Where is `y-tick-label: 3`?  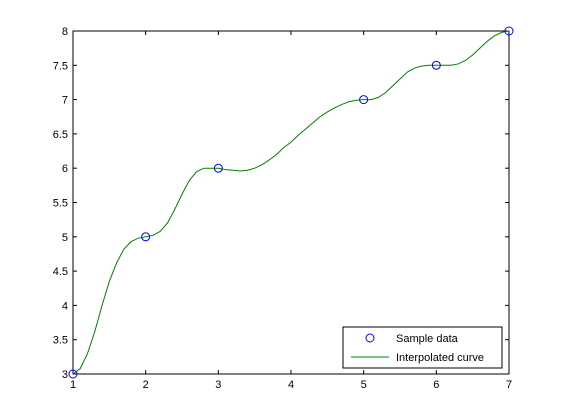 y-tick-label: 3 is located at coordinates (65, 375).